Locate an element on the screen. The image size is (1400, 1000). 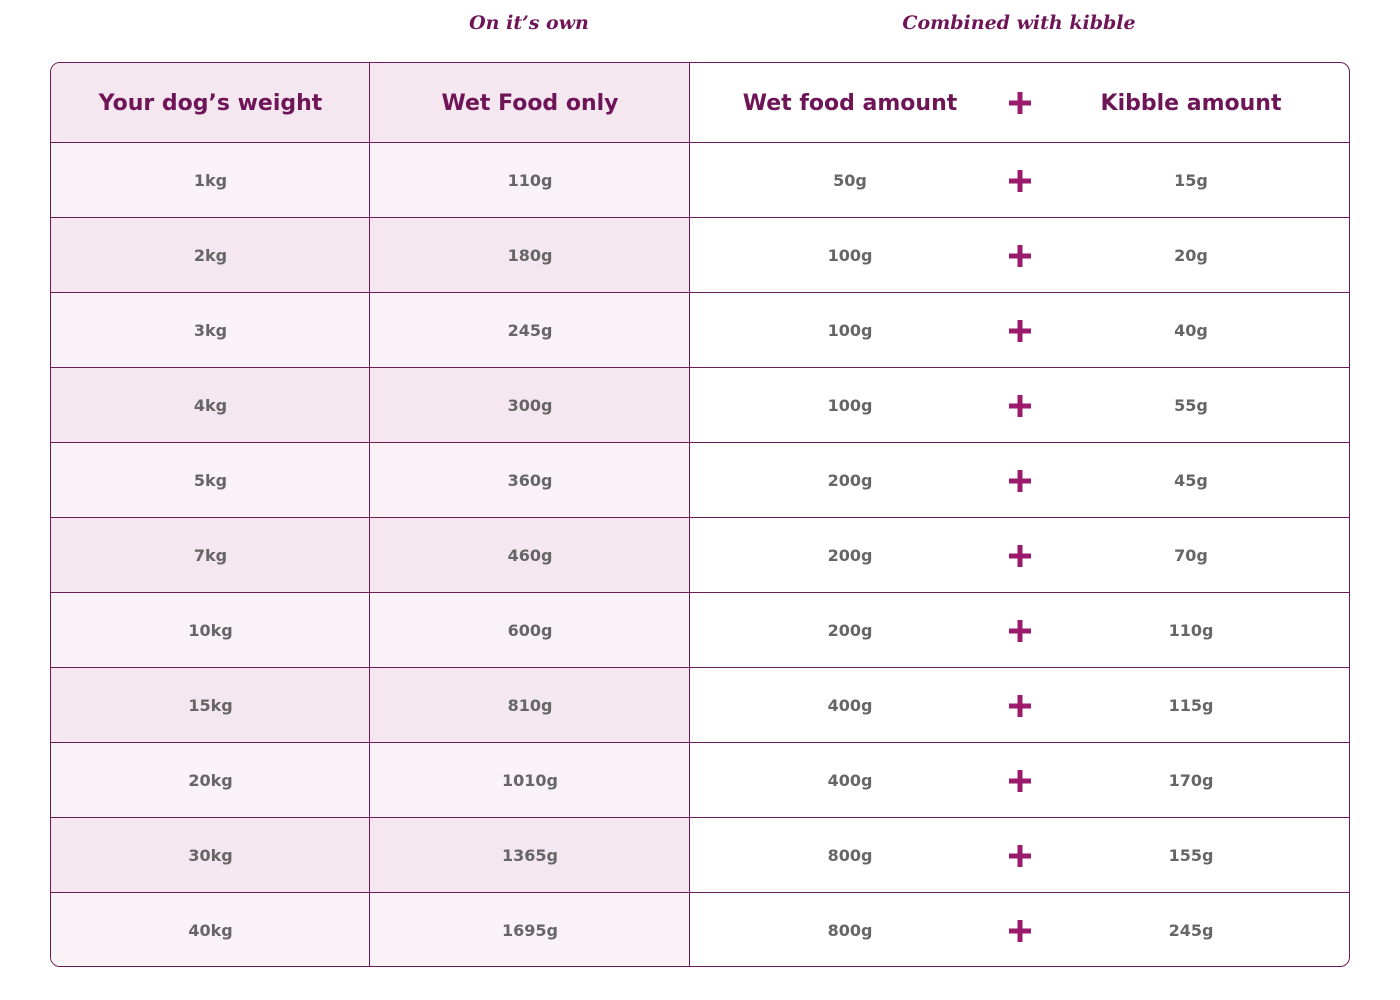
header-cell: Kibble amount is located at coordinates (1191, 103).